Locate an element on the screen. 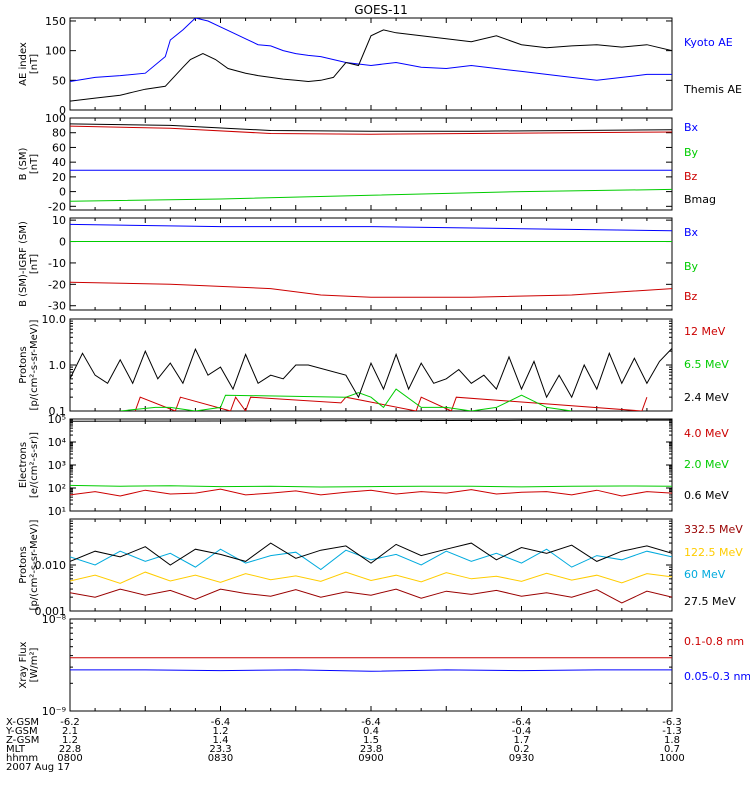 This screenshot has width=750, height=800. footer-value: 0.4 is located at coordinates (371, 731).